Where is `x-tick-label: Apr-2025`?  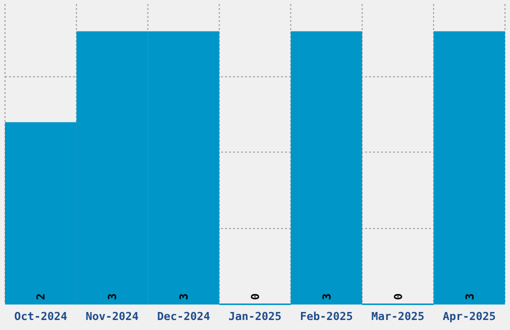 x-tick-label: Apr-2025 is located at coordinates (469, 316).